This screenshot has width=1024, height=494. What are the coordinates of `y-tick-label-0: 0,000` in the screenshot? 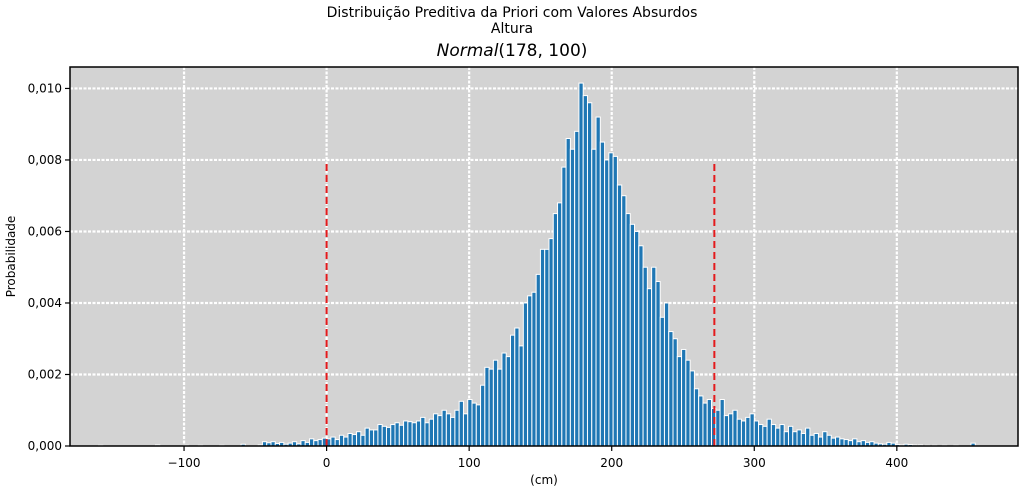 It's located at (45, 446).